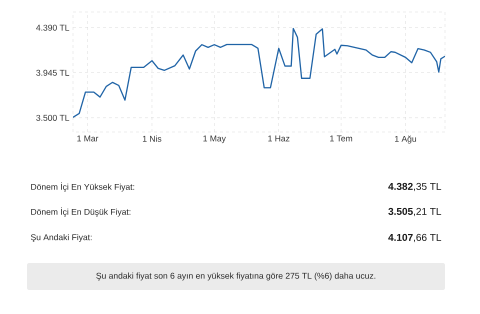 The height and width of the screenshot is (314, 480). What do you see at coordinates (53, 27) in the screenshot?
I see `y-tick-label: 4.390 TL` at bounding box center [53, 27].